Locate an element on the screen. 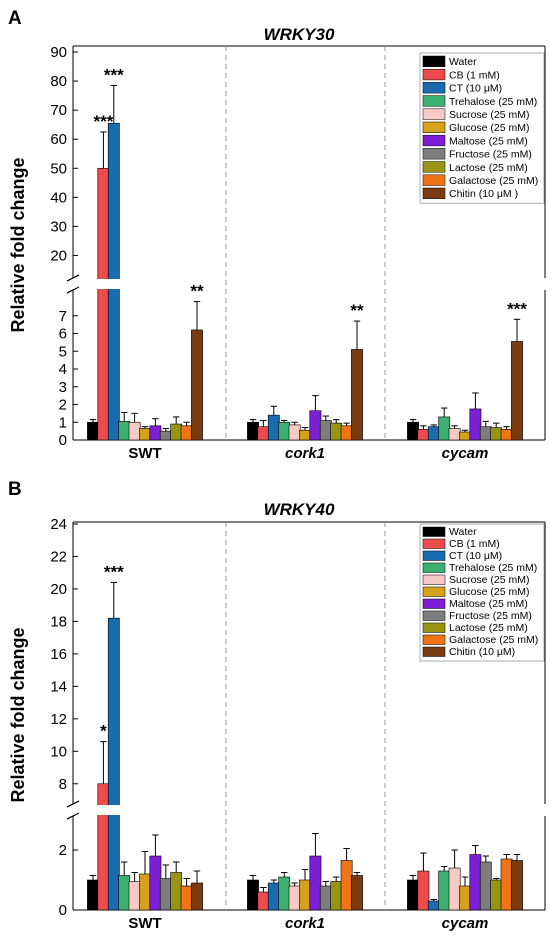 Image resolution: width=550 pixels, height=939 pixels. y-tick-label: 22 is located at coordinates (58, 556).